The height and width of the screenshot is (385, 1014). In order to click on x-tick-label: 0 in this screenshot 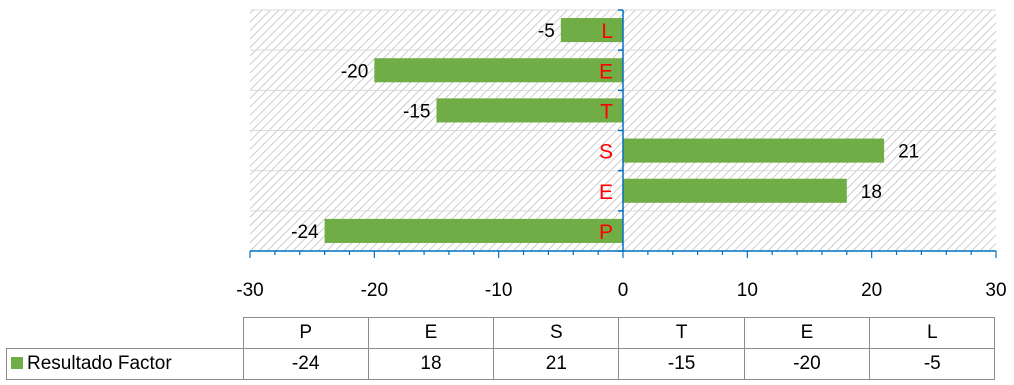, I will do `click(623, 290)`.